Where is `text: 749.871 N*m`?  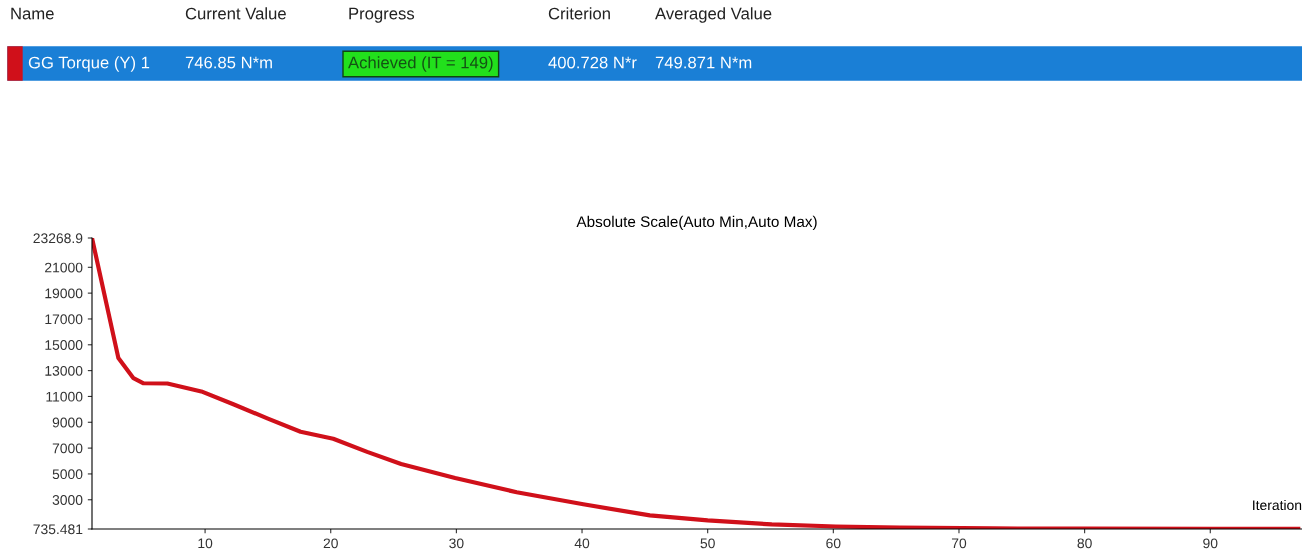 text: 749.871 N*m is located at coordinates (703, 62).